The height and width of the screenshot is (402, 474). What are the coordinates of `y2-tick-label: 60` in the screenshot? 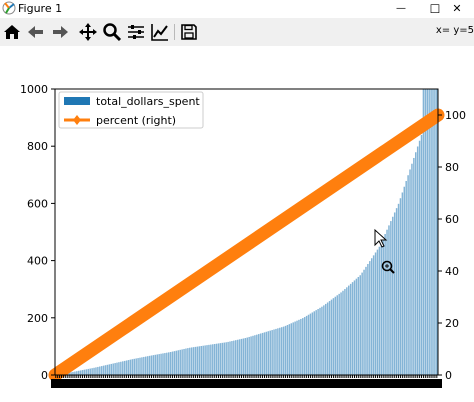 It's located at (452, 219).